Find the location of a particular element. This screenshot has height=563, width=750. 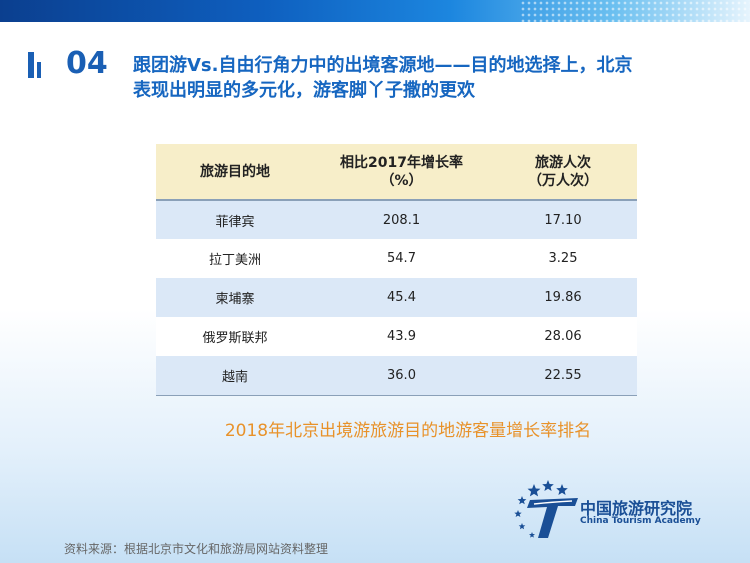

table-row: 越南 36.0 22.55 is located at coordinates (396, 376).